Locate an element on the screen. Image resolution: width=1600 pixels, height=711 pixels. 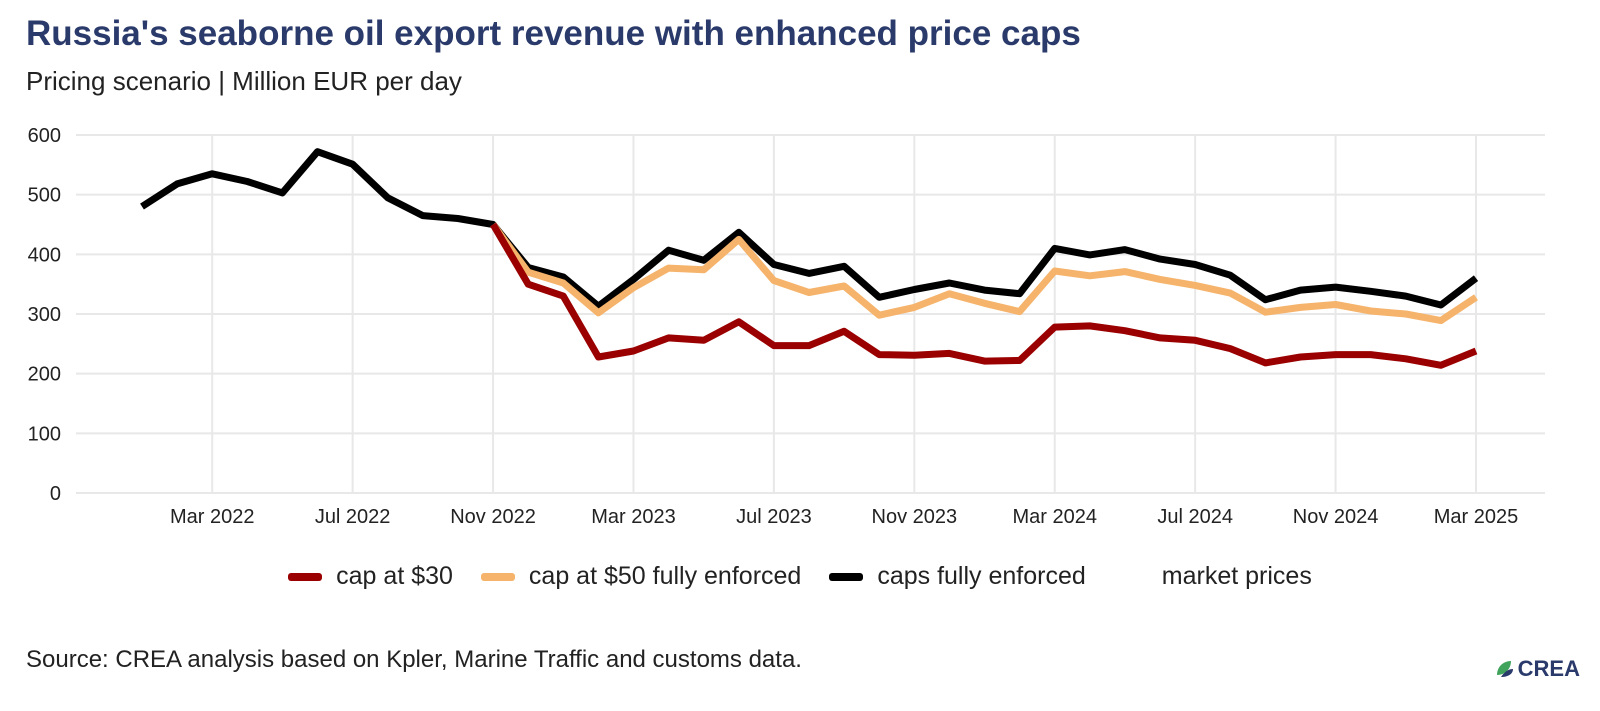
legend-label: cap at $50 fully enforced is located at coordinates (665, 576).